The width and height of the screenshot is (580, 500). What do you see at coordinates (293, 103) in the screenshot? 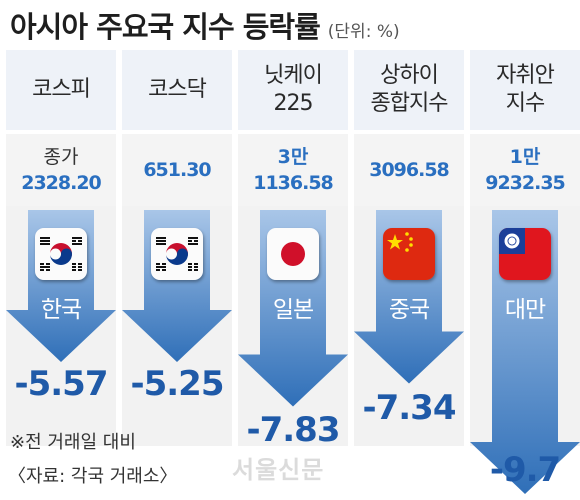
I see `index-name-line: 225` at bounding box center [293, 103].